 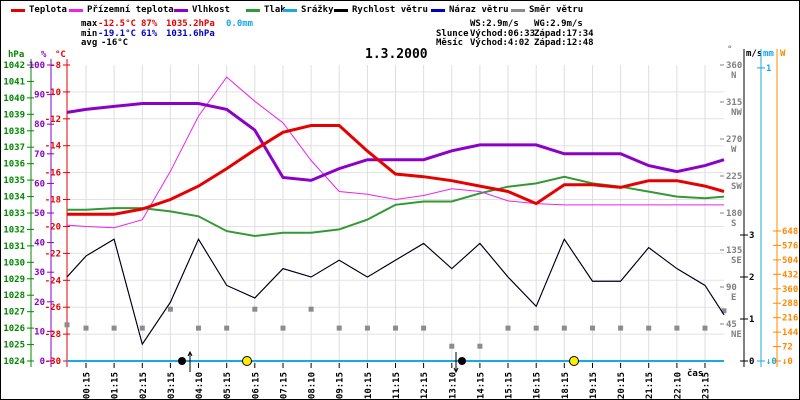 I want to click on stat-moon-rise: Východ:4:02, so click(x=500, y=43).